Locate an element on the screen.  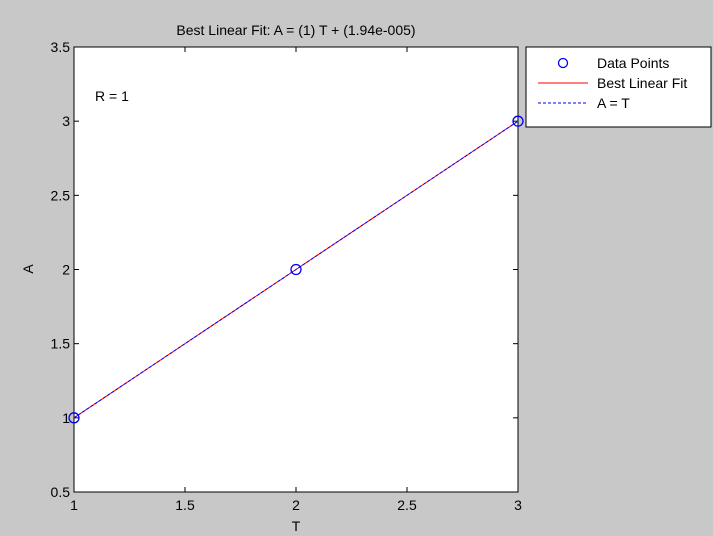
legend-marker-data-points is located at coordinates (563, 63).